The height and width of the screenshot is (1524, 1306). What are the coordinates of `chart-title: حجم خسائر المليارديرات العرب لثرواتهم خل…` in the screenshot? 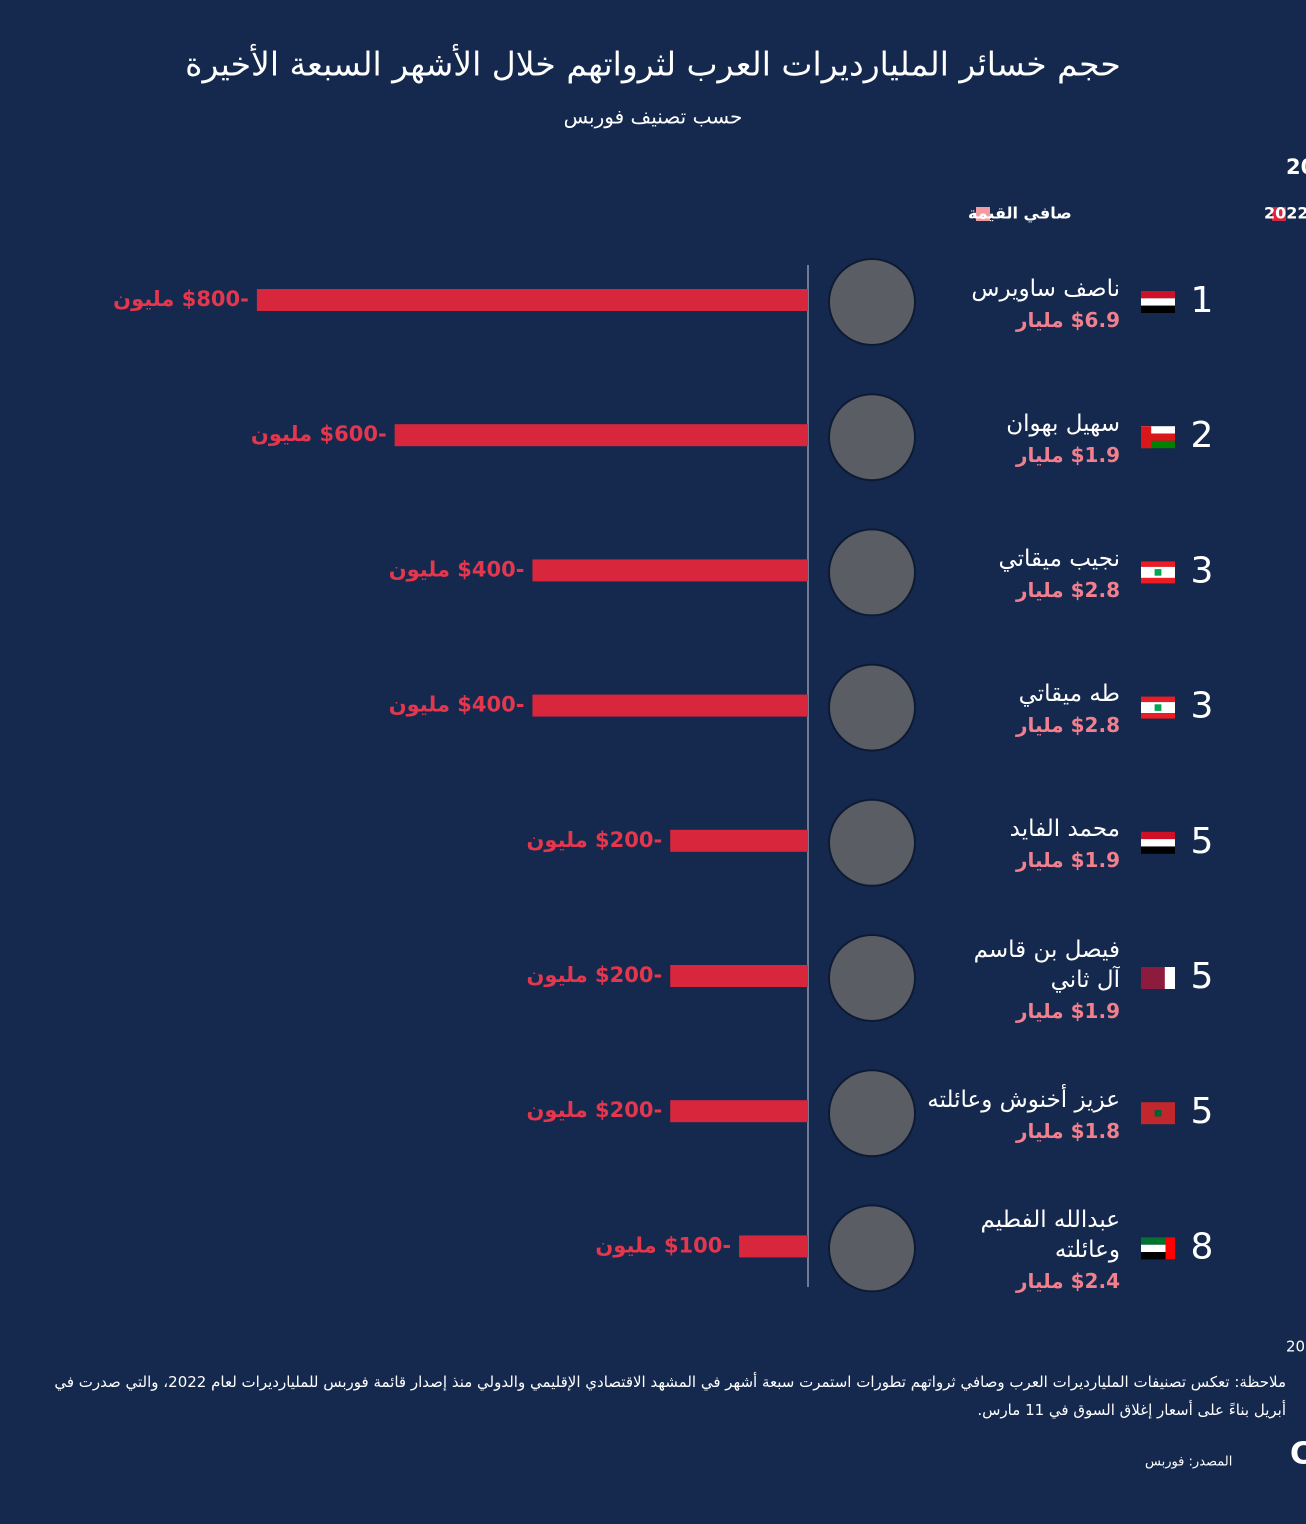 It's located at (653, 64).